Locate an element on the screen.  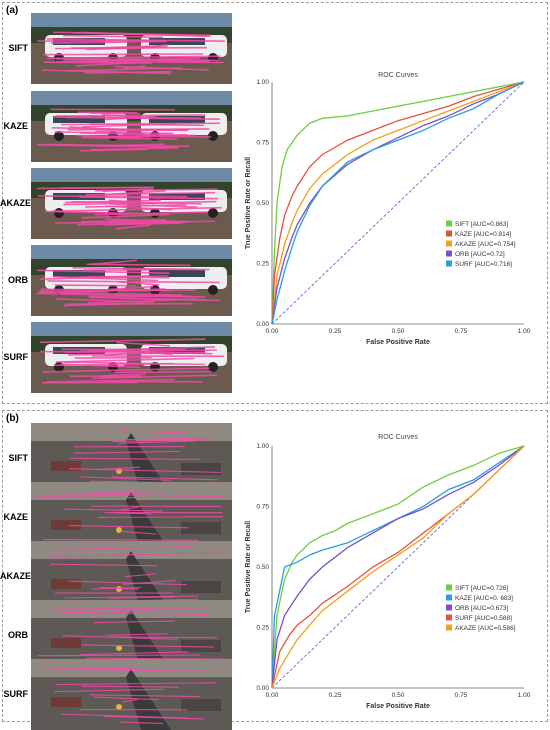
match-image-kaze is located at coordinates (131, 126).